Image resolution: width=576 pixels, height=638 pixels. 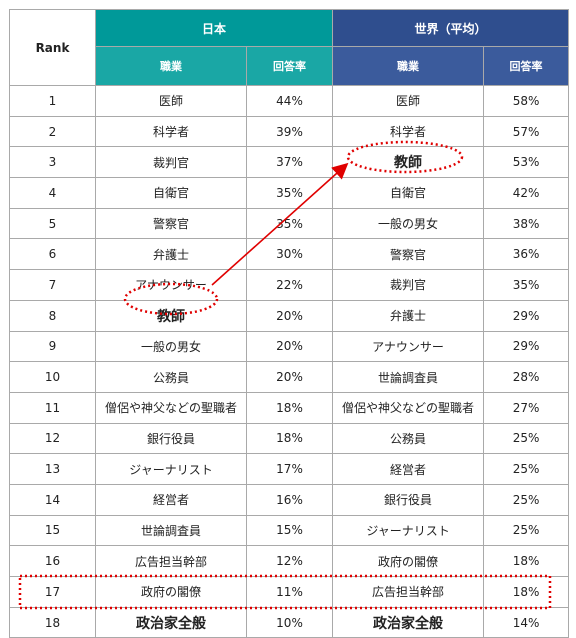 What do you see at coordinates (171, 193) in the screenshot?
I see `japan-occupation-cell: 自衛官` at bounding box center [171, 193].